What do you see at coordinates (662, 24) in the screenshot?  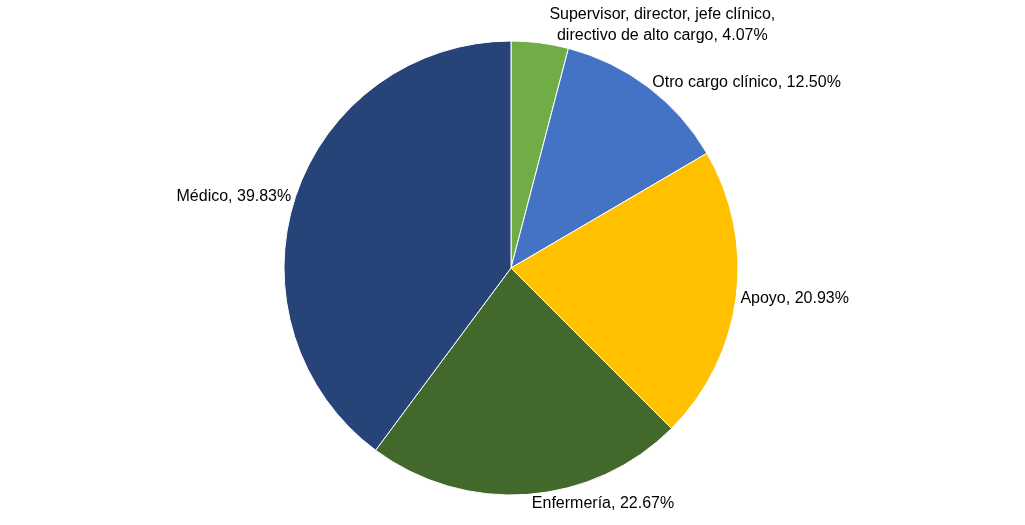 I see `slice-label: Supervisor, director, jefe clínico, directivo de alto cargo, 4.07%` at bounding box center [662, 24].